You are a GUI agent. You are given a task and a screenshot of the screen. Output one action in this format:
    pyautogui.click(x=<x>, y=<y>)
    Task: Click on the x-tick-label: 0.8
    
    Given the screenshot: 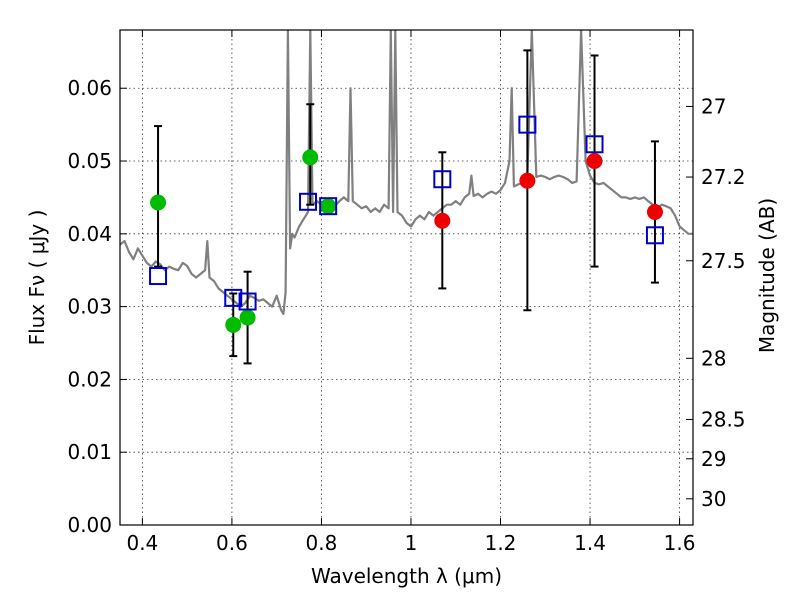 What is the action you would take?
    pyautogui.click(x=322, y=543)
    